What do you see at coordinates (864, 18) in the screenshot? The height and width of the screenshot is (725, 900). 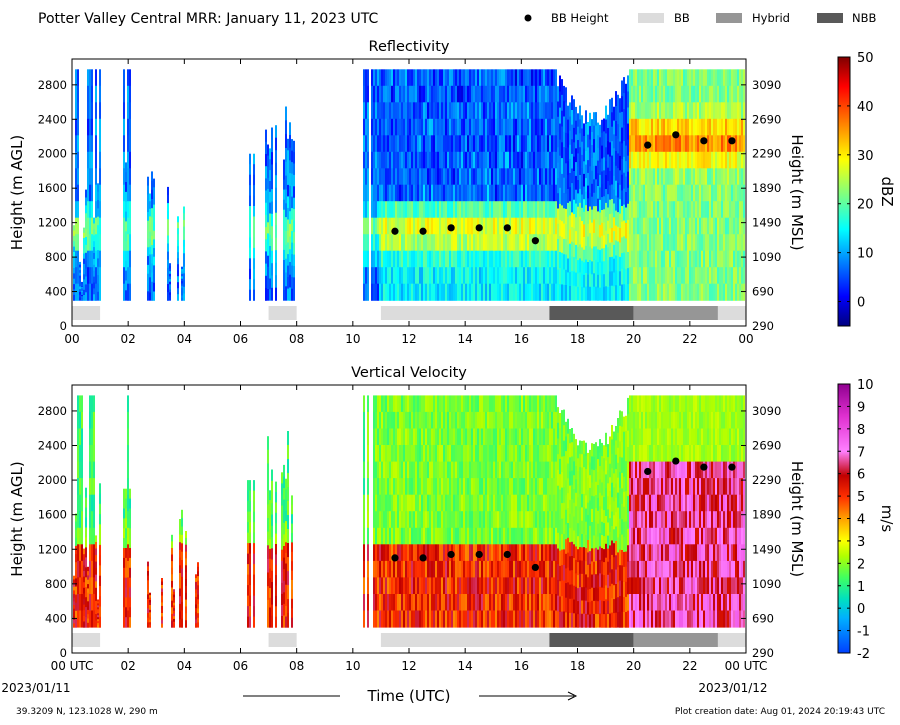 I see `legend-nbb-label: NBB` at bounding box center [864, 18].